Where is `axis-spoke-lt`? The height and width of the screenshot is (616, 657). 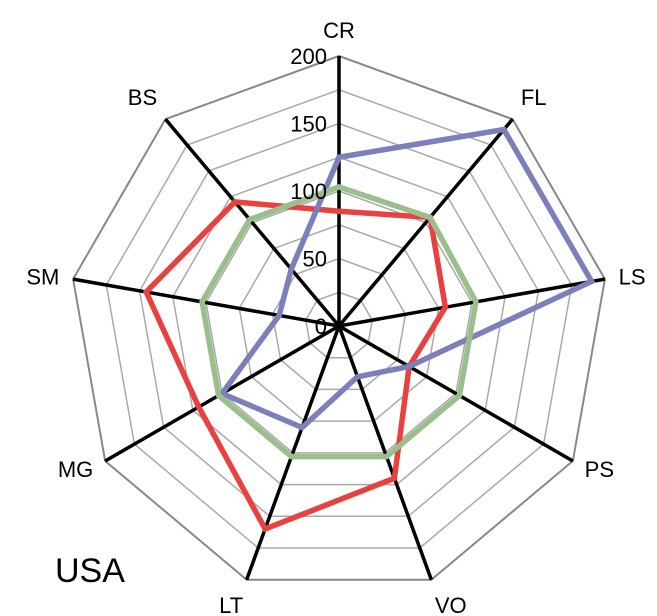 axis-spoke-lt is located at coordinates (293, 453).